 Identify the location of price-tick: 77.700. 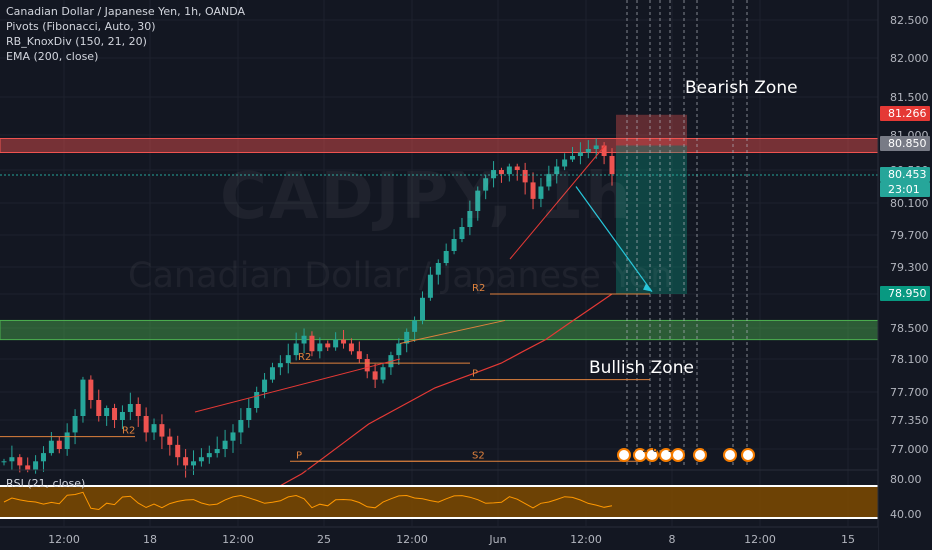
(909, 392).